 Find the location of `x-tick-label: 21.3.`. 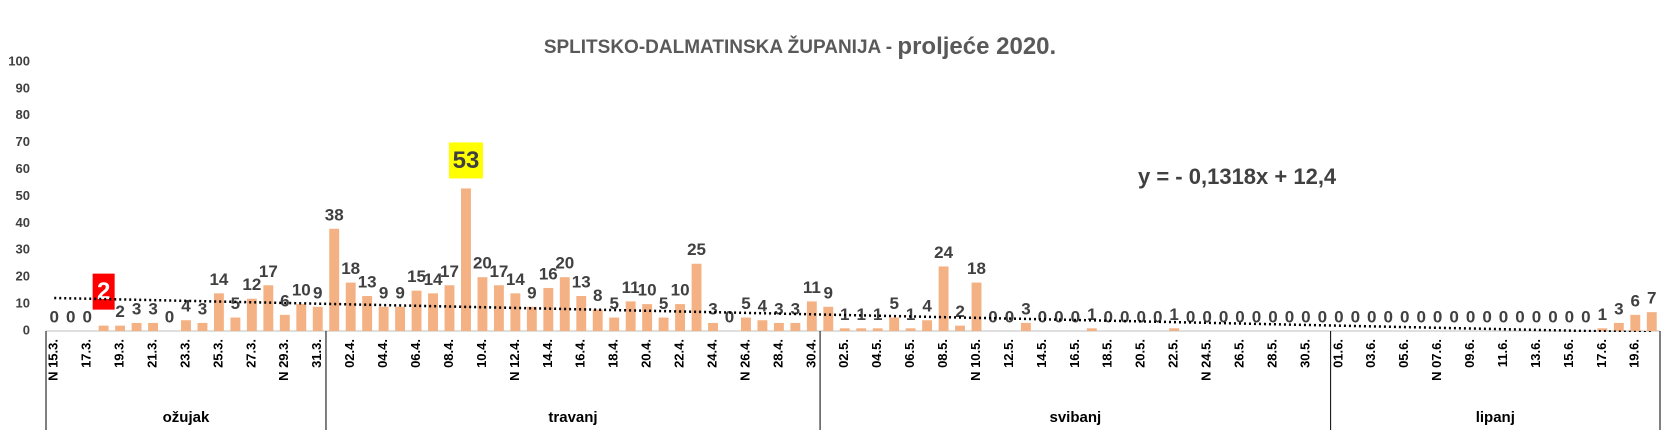

x-tick-label: 21.3. is located at coordinates (151, 353).